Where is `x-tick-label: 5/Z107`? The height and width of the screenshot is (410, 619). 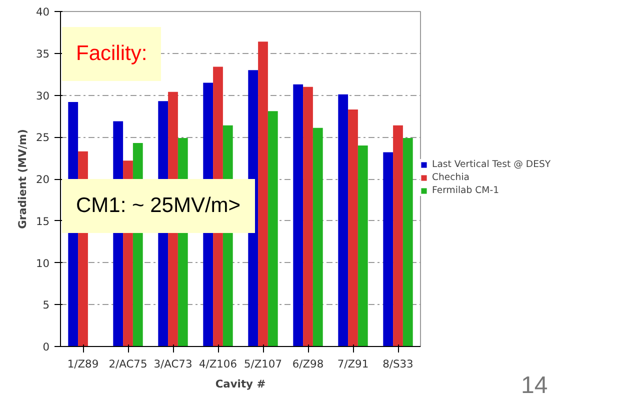
x-tick-label: 5/Z107 is located at coordinates (263, 364).